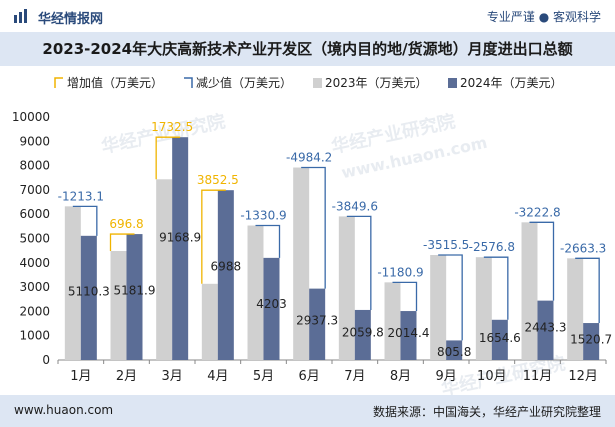  What do you see at coordinates (126, 224) in the screenshot?
I see `change-label: 696.8` at bounding box center [126, 224].